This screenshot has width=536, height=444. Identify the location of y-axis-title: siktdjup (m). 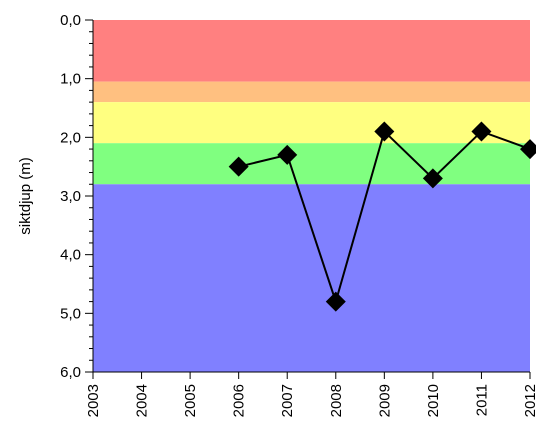
(25, 196).